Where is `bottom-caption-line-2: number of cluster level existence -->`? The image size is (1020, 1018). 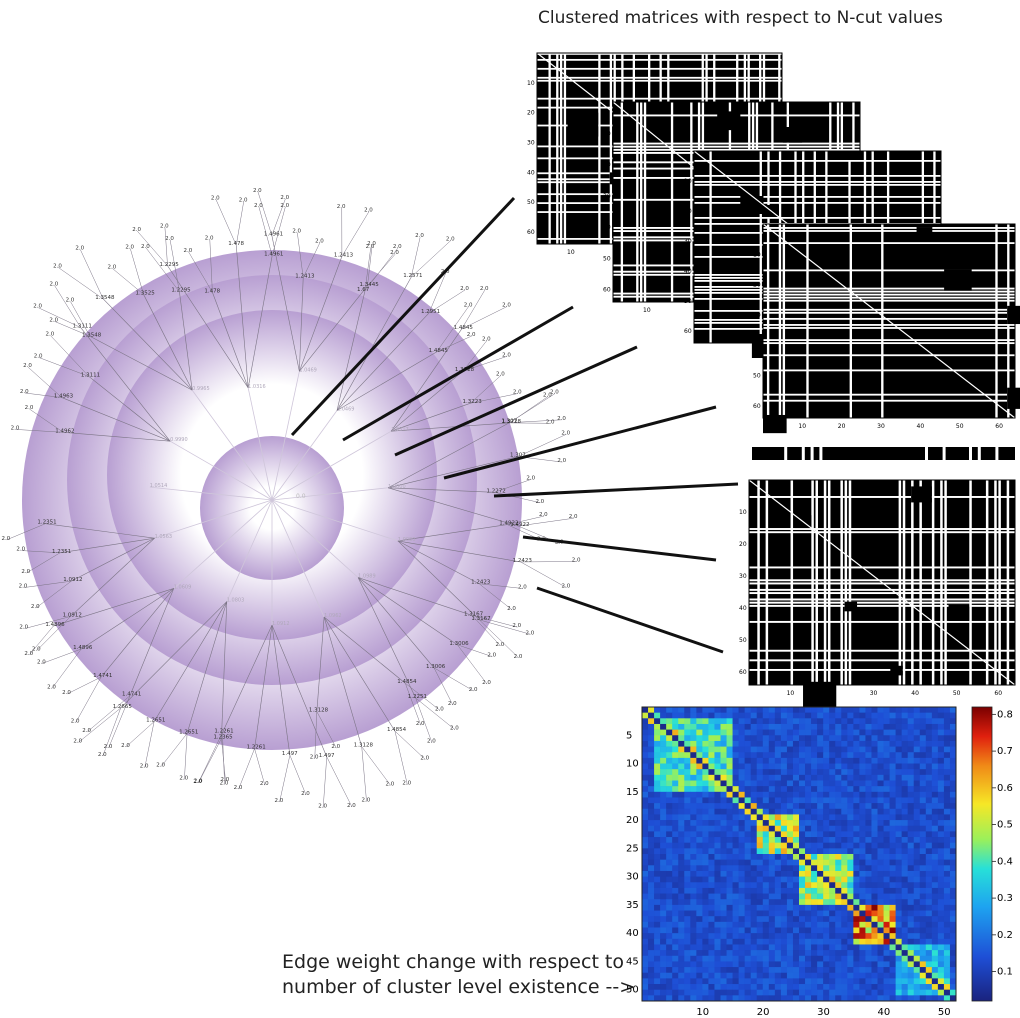 bottom-caption-line-2: number of cluster level existence --> is located at coordinates (459, 987).